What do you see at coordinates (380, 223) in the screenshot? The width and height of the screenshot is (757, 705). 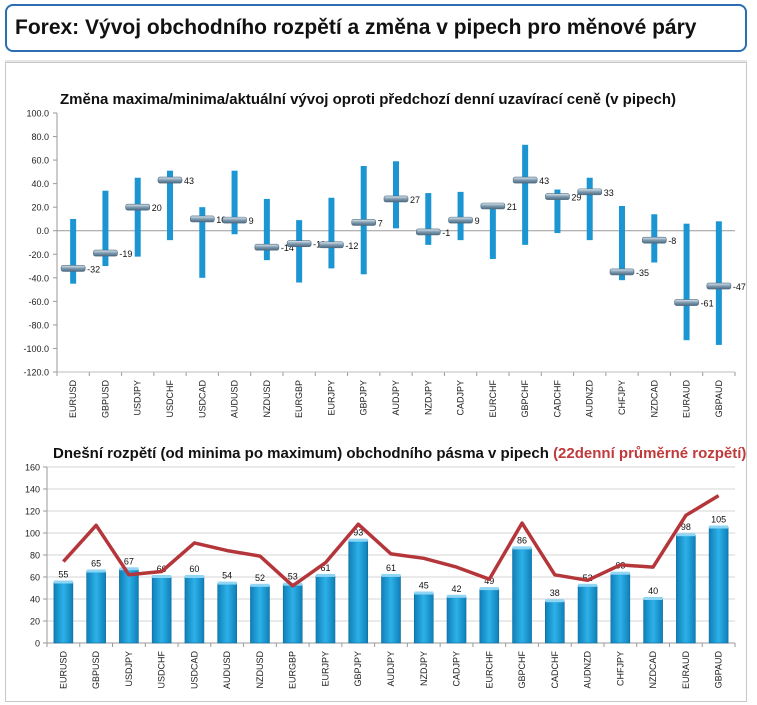 I see `chart-1-current-label: 7` at bounding box center [380, 223].